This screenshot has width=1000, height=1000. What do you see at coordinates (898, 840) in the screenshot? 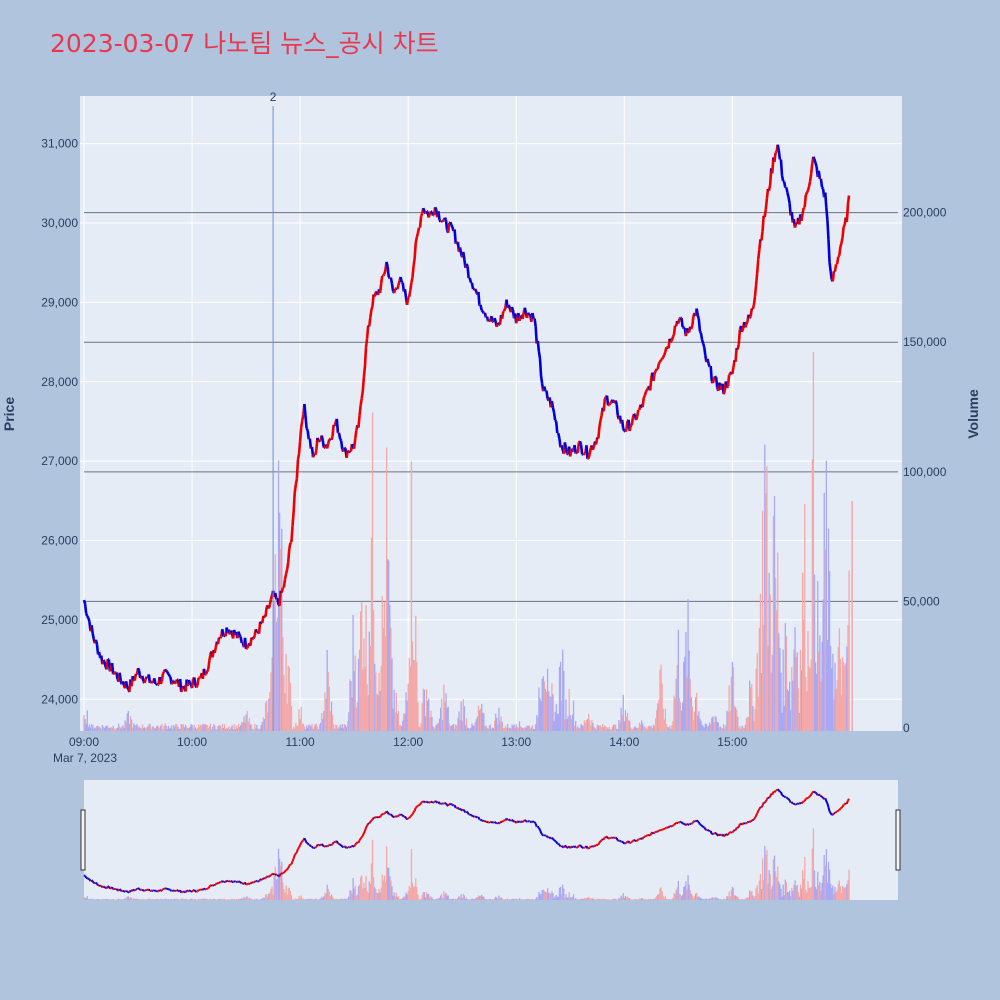
I see `range-slider-right-handle` at bounding box center [898, 840].